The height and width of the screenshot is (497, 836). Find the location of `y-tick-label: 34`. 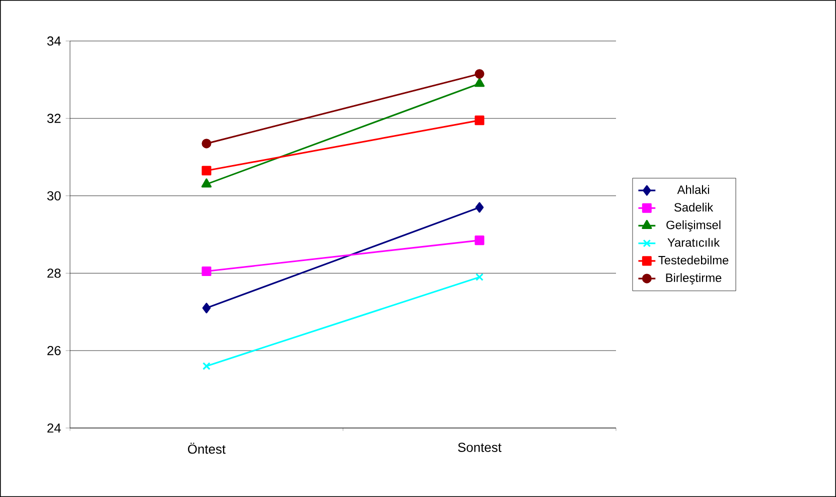

y-tick-label: 34 is located at coordinates (54, 41).